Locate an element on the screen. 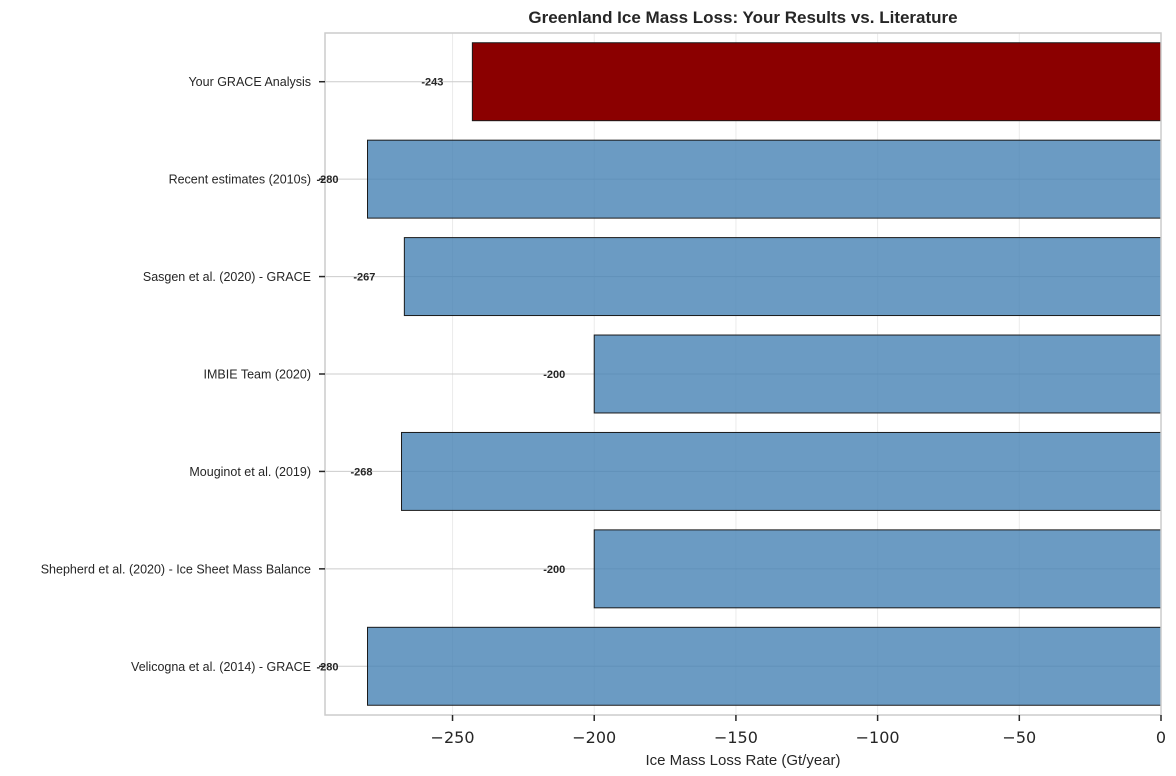  x-tick-label: −100 is located at coordinates (878, 737).